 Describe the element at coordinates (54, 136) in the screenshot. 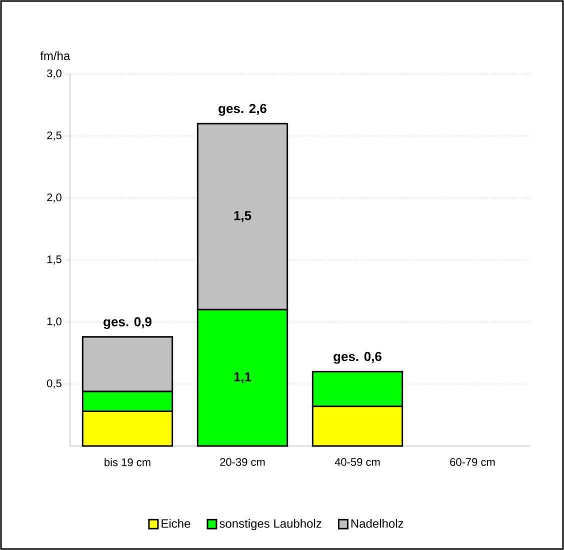

I see `y-tick-label: 2,5` at that location.